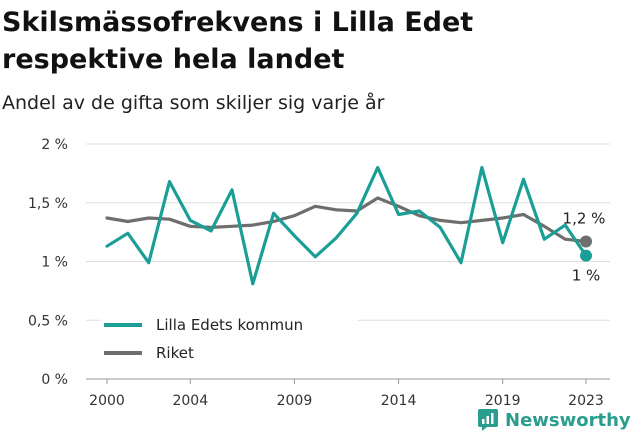 This screenshot has height=439, width=631. Describe the element at coordinates (346, 394) in the screenshot. I see `x-axis-ticks: 2000 2004 2009 2014 2019 2023` at that location.